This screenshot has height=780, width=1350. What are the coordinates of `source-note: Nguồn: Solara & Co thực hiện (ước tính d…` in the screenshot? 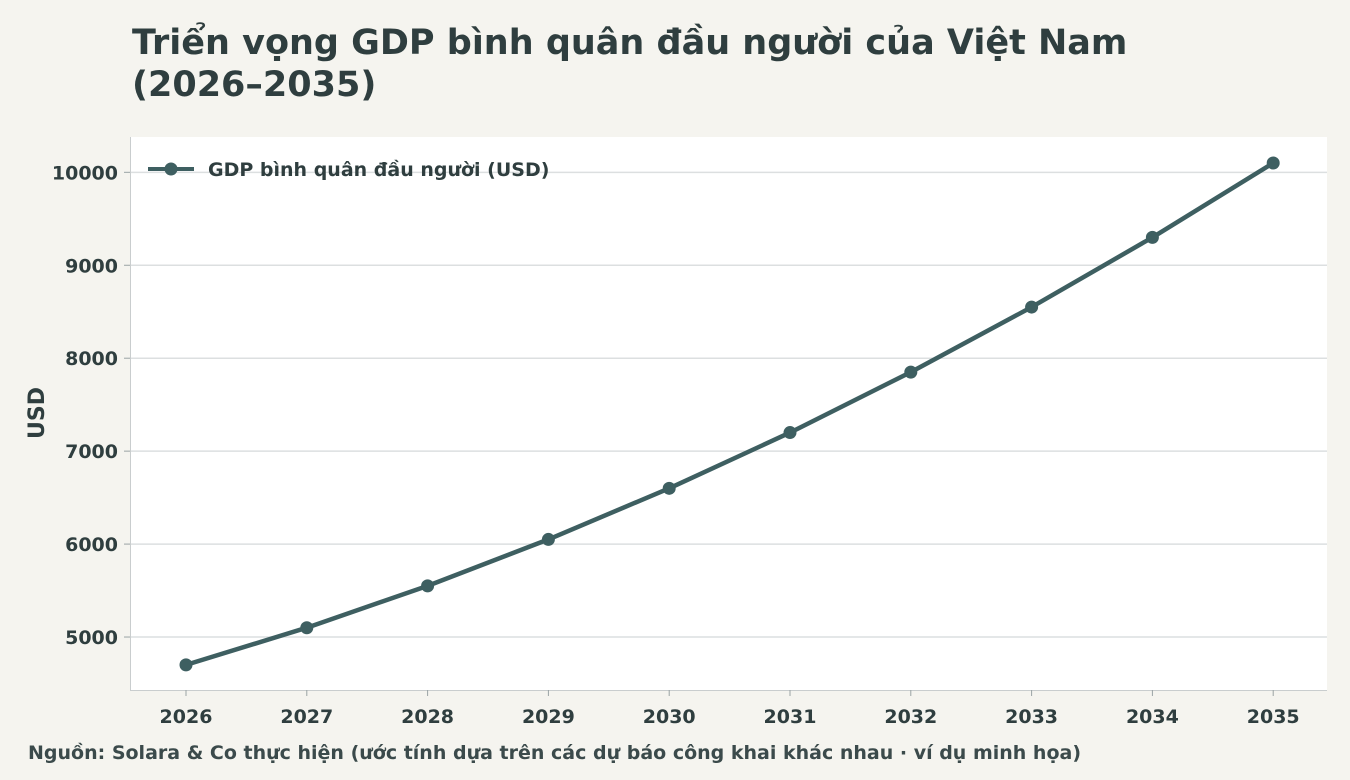 It's located at (555, 753).